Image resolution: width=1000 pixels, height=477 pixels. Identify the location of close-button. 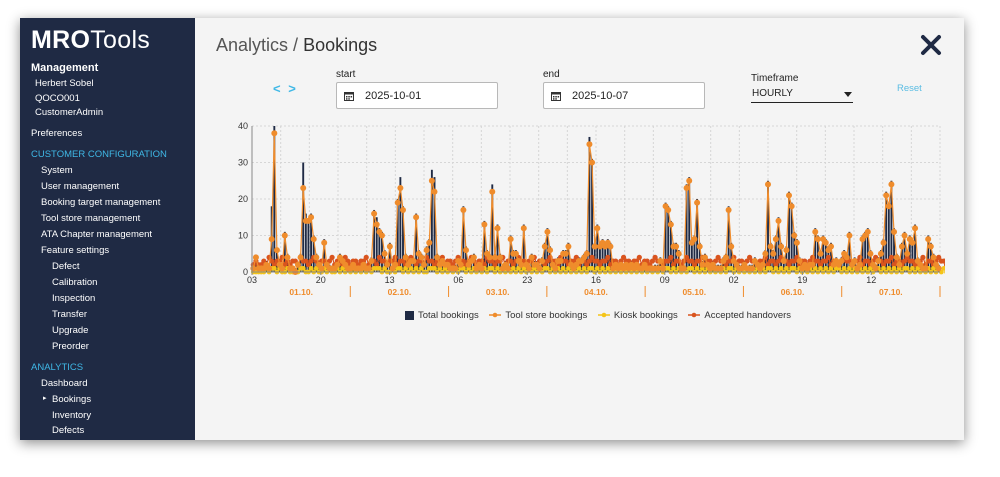
(931, 45).